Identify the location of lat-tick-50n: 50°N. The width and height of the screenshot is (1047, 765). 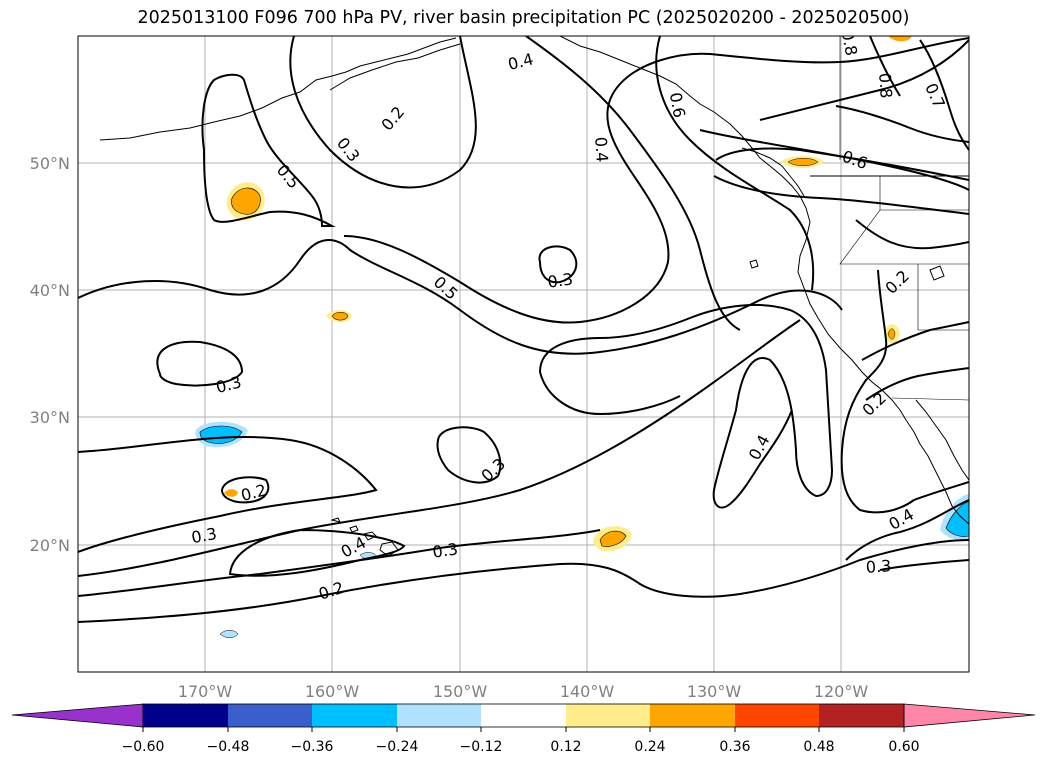
(50, 163).